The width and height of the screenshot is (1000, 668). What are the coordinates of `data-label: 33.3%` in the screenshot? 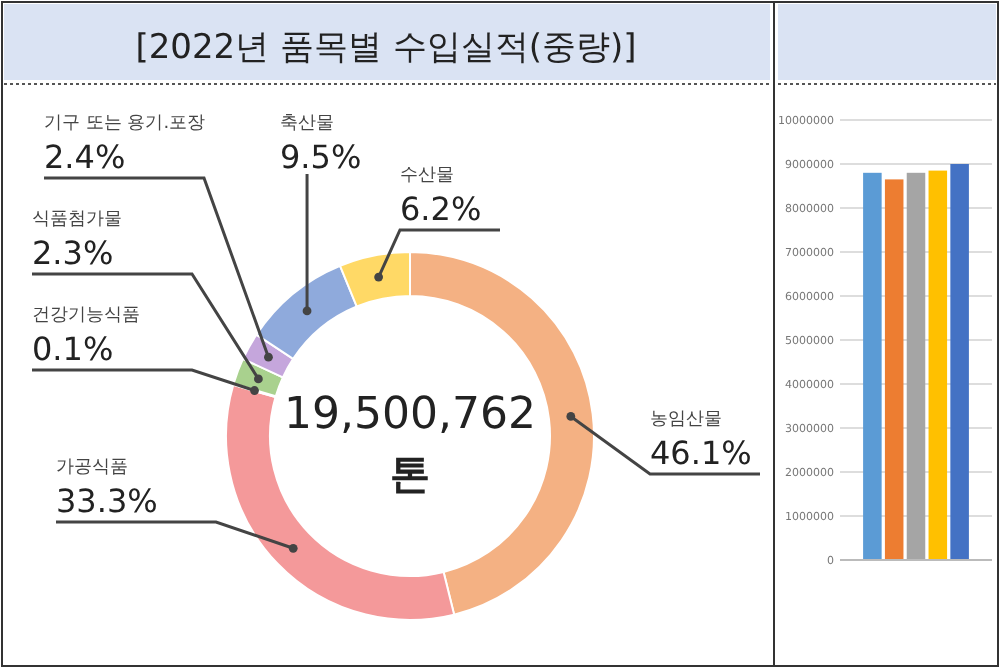 It's located at (107, 501).